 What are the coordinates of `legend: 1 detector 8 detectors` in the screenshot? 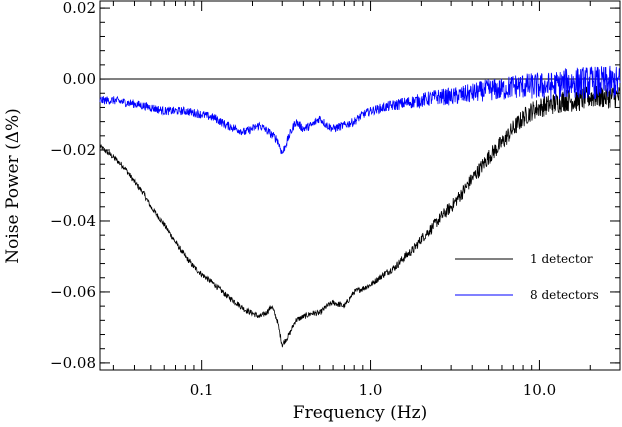 It's located at (527, 277).